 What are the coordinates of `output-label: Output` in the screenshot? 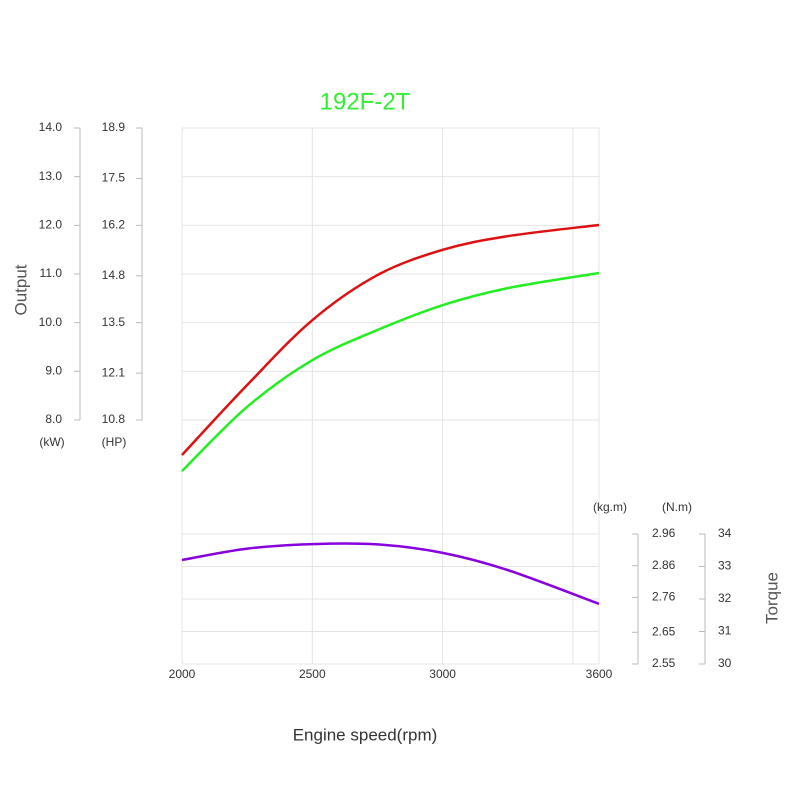 It's located at (20, 289).